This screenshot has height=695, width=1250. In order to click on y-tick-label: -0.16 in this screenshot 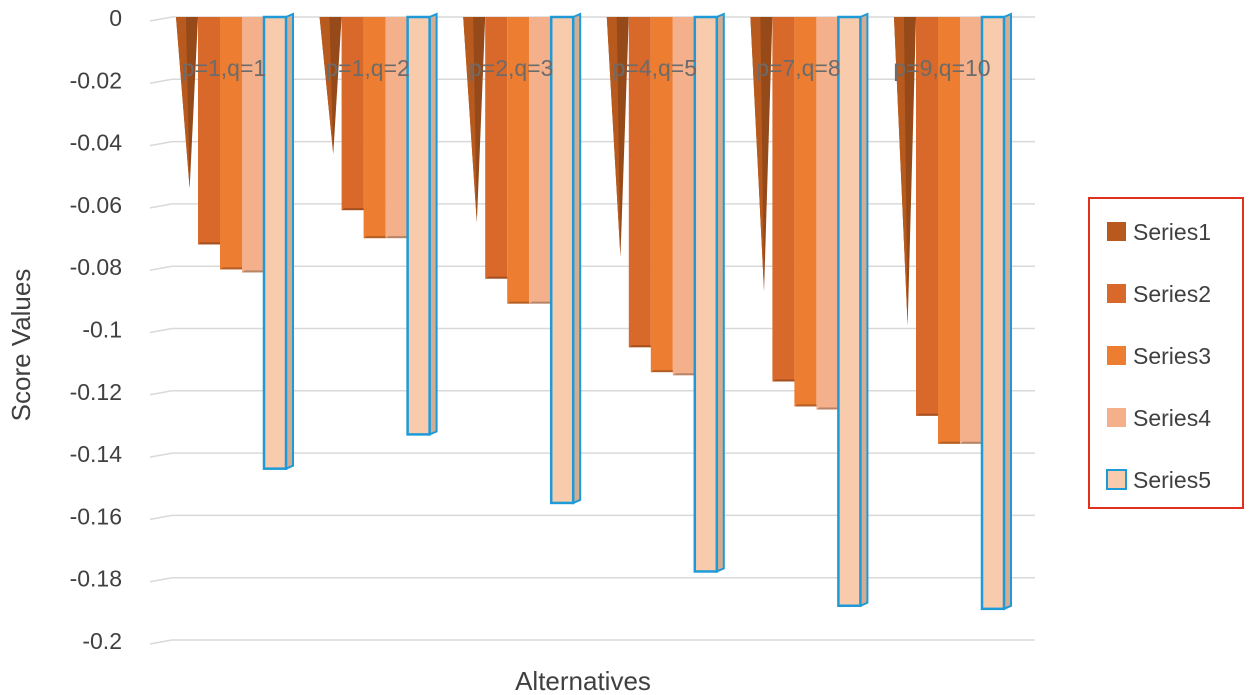, I will do `click(96, 516)`.